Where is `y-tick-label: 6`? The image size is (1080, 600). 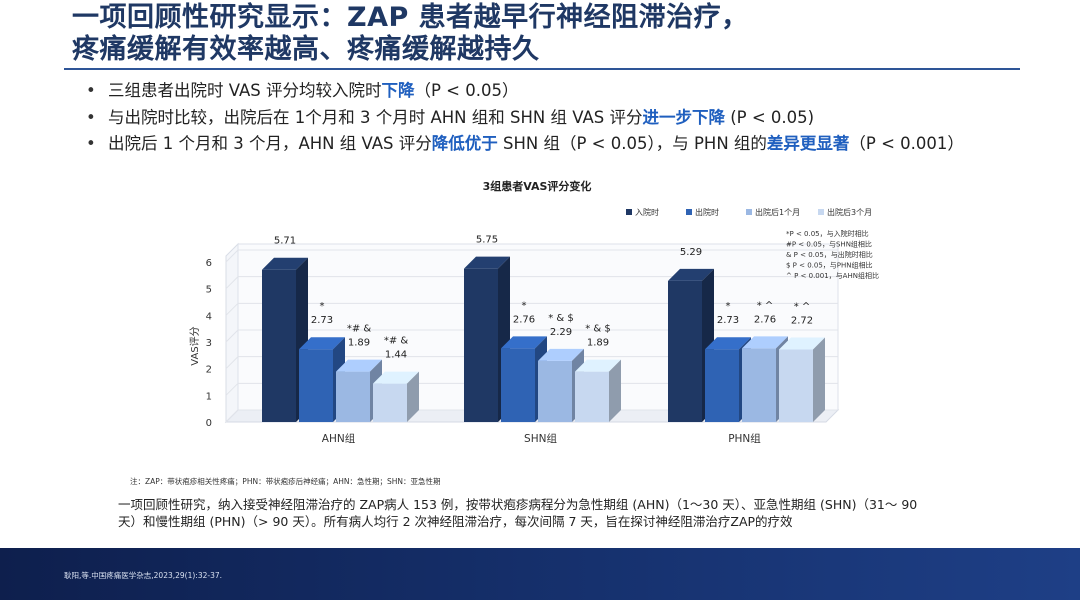 y-tick-label: 6 is located at coordinates (209, 263).